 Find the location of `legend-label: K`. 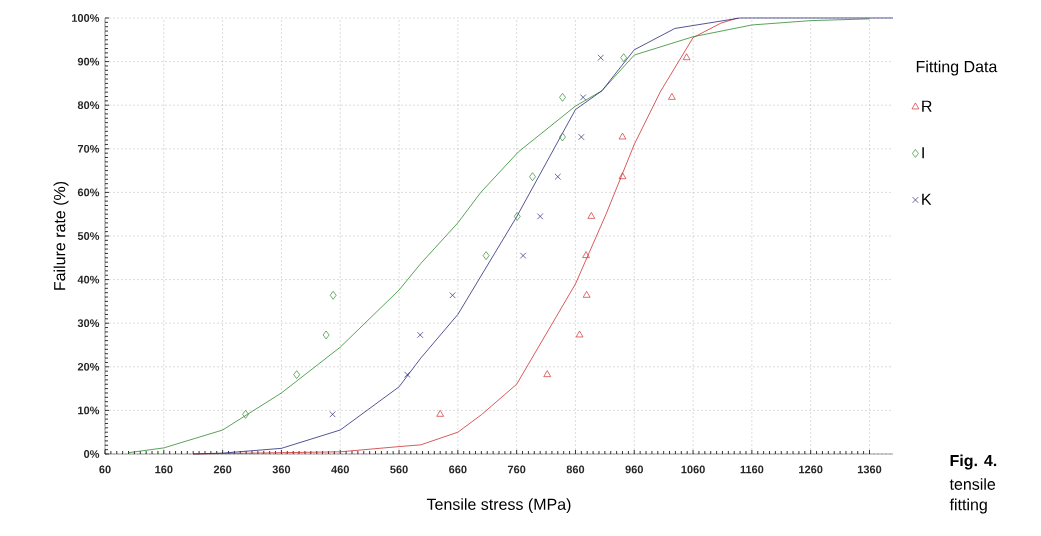

legend-label: K is located at coordinates (927, 199).